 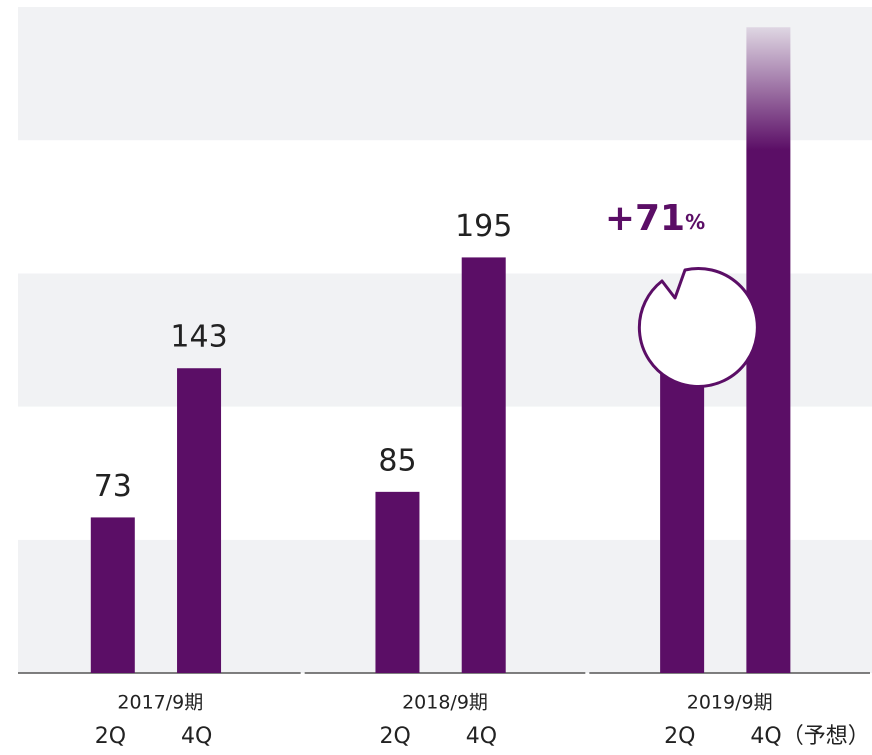 What do you see at coordinates (397, 460) in the screenshot?
I see `value-label: 85` at bounding box center [397, 460].